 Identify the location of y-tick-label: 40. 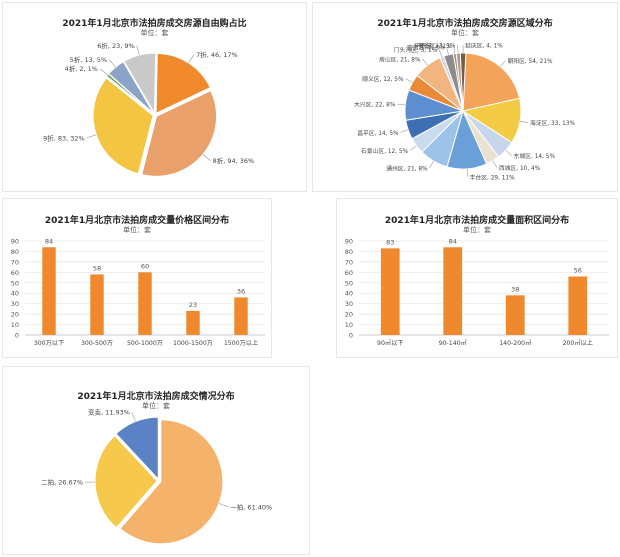
(15, 294).